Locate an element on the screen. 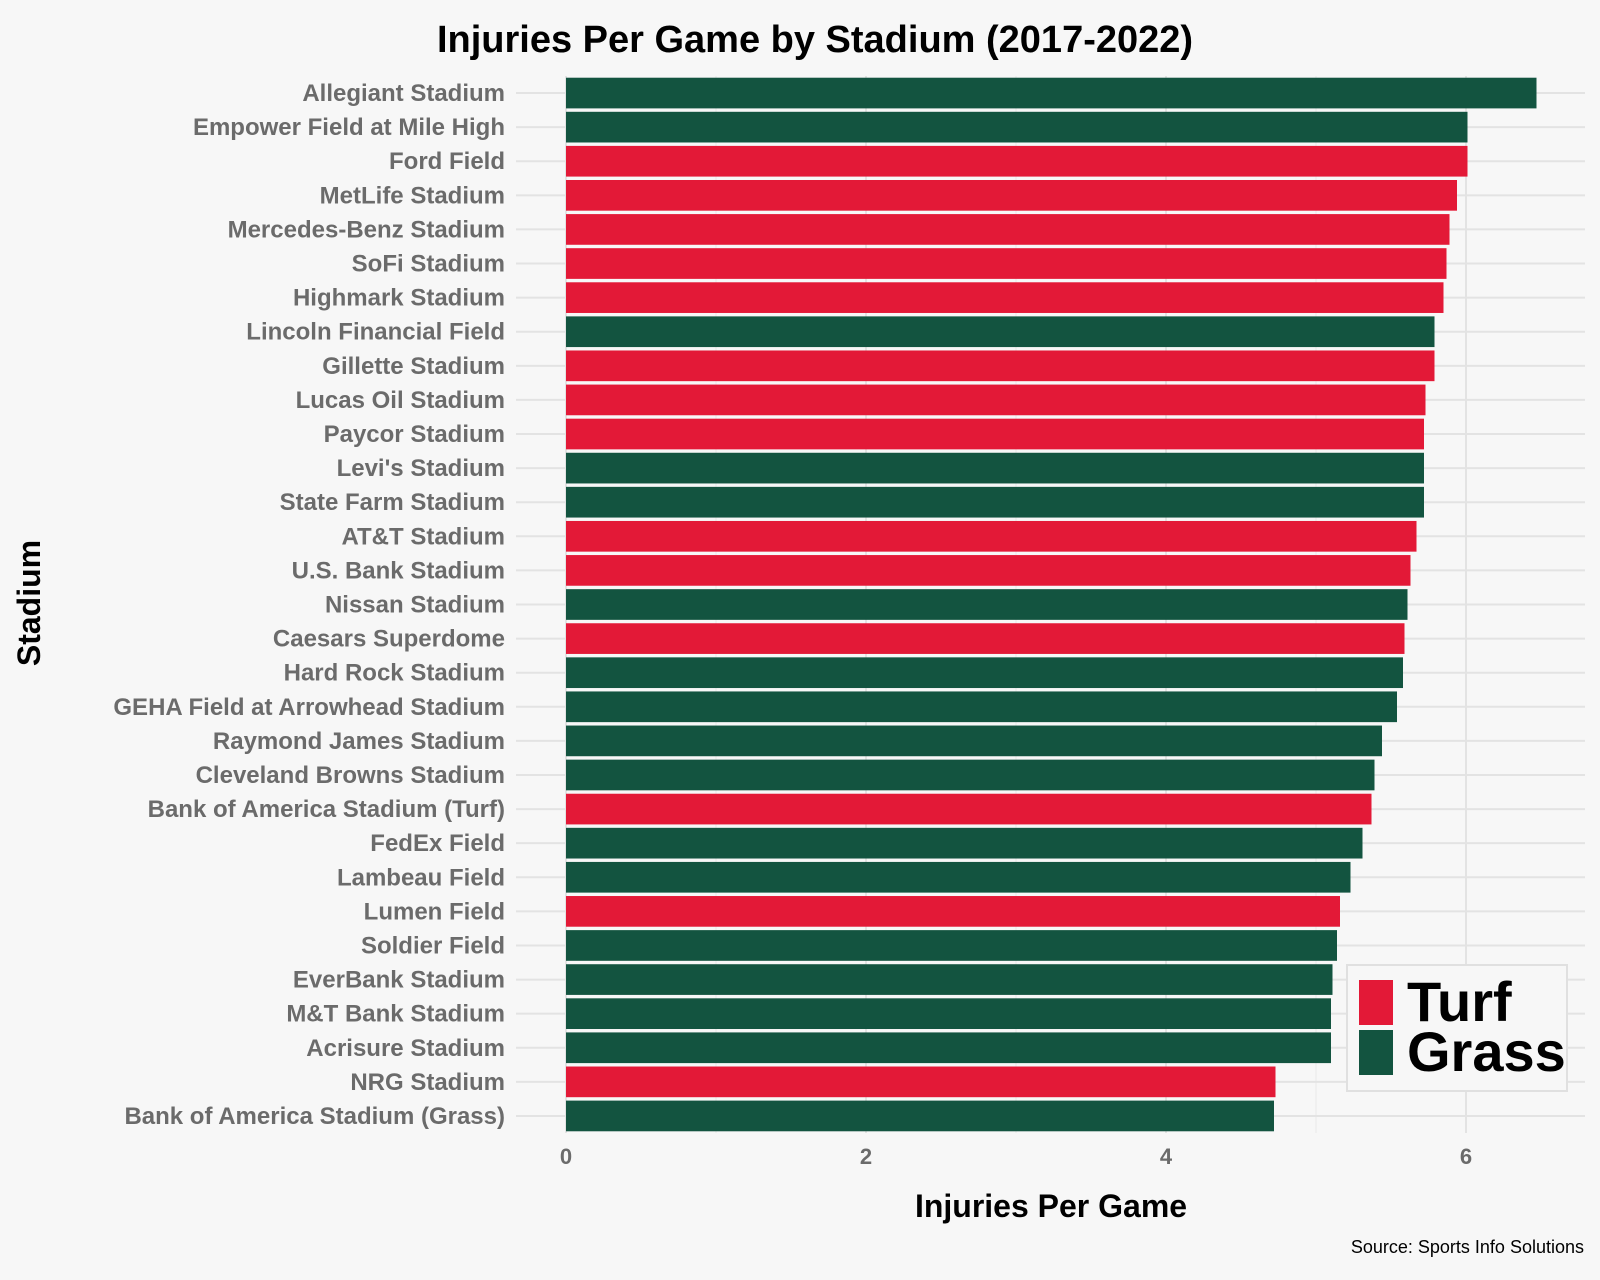  category-label: Highmark Stadium is located at coordinates (399, 298).